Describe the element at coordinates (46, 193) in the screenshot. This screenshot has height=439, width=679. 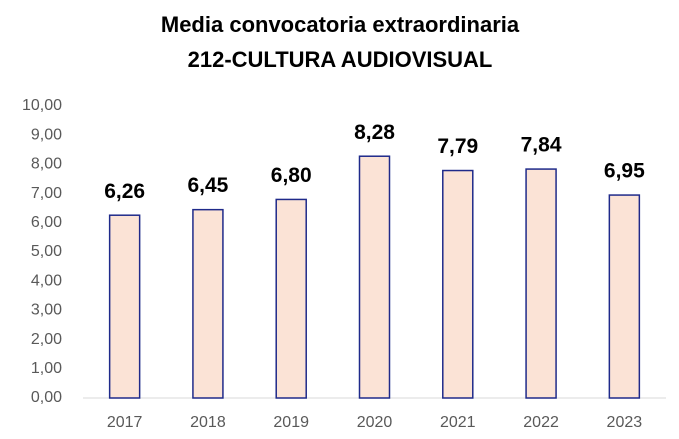
I see `y-tick-label: 7,00` at that location.